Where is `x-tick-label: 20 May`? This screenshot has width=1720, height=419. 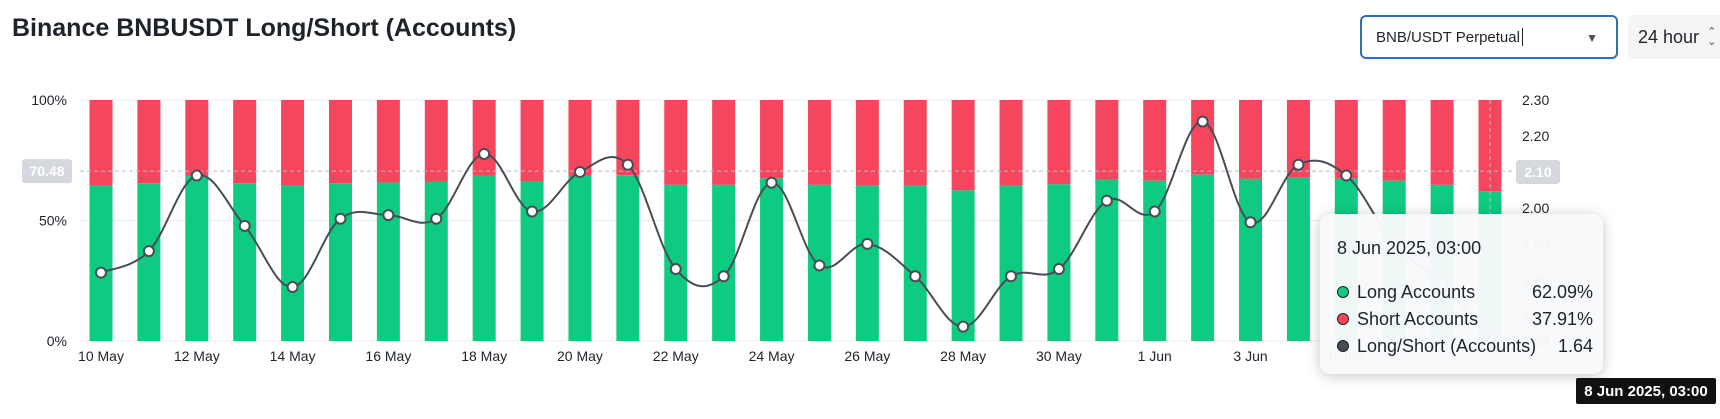 x-tick-label: 20 May is located at coordinates (580, 356).